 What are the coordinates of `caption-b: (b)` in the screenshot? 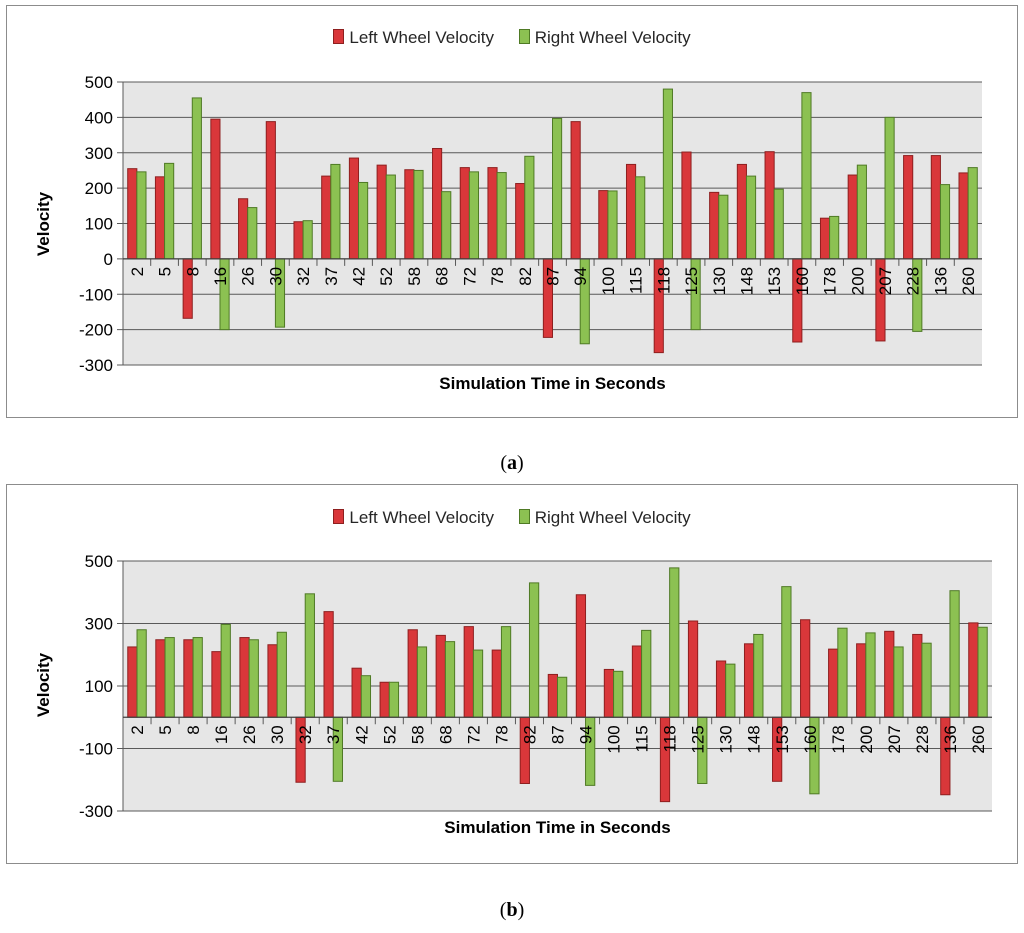 It's located at (512, 910).